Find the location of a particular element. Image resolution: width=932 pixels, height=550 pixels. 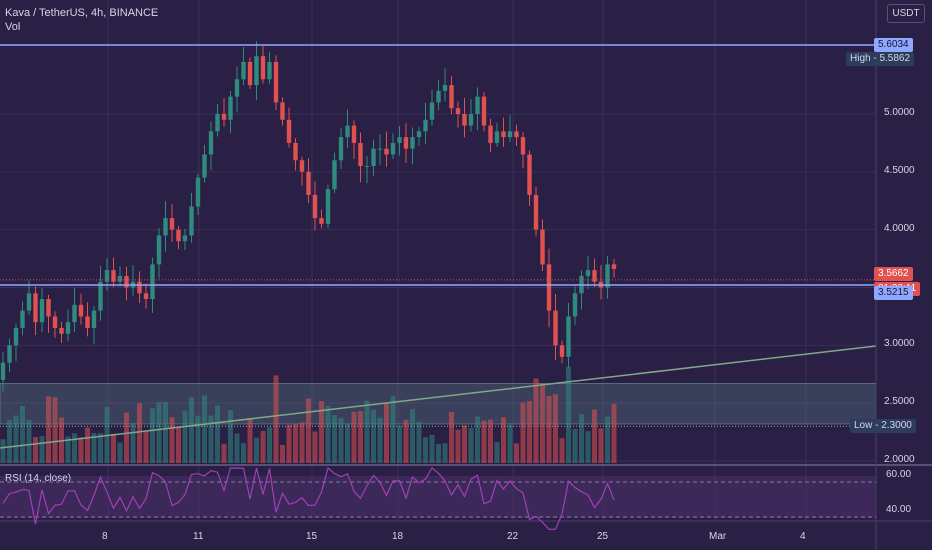

price-tick-label: 4.5000 is located at coordinates (899, 170).